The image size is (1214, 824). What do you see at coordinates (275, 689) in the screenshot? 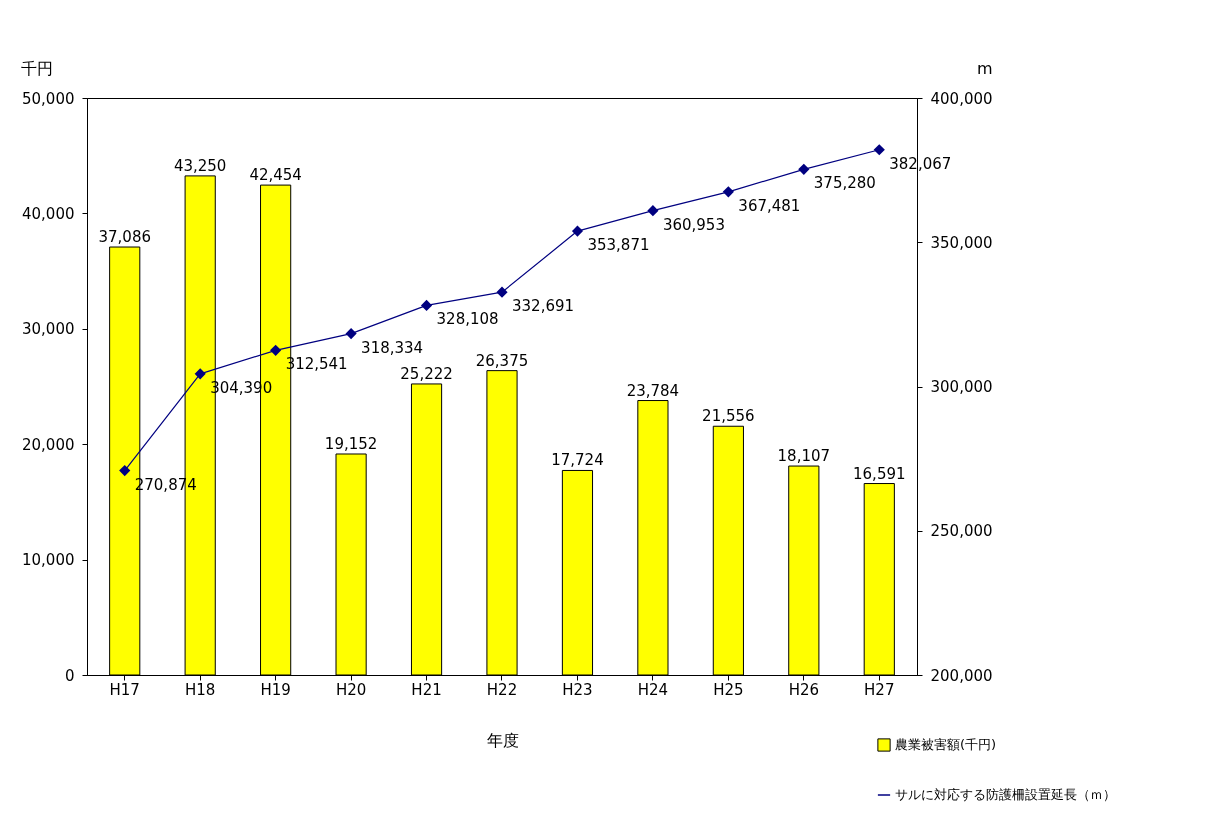
I see `x-tick-label: H19` at bounding box center [275, 689].